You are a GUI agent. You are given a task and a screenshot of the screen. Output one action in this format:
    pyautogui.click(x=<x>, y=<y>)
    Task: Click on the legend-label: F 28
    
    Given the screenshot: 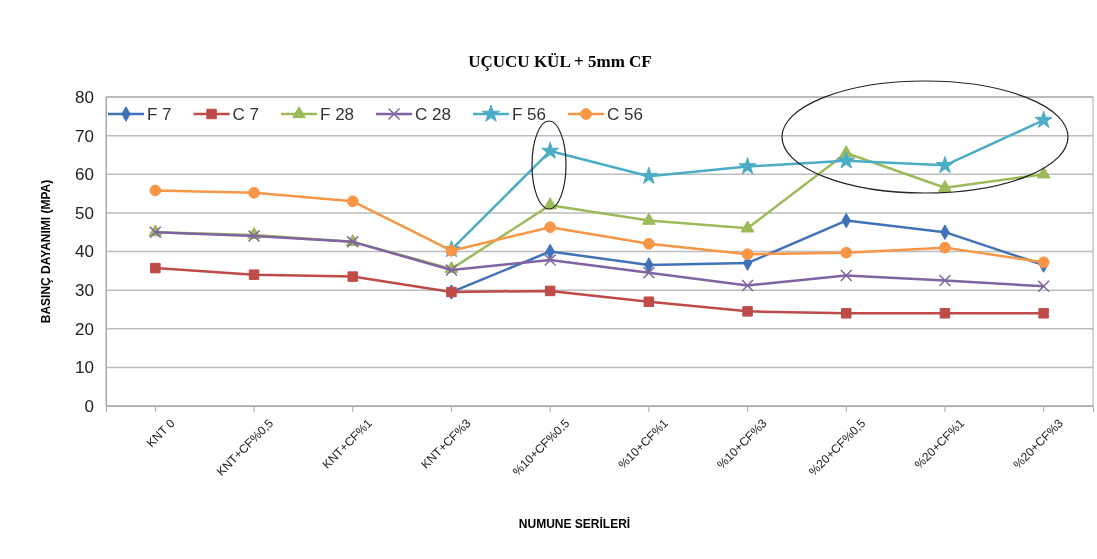 What is the action you would take?
    pyautogui.click(x=337, y=114)
    